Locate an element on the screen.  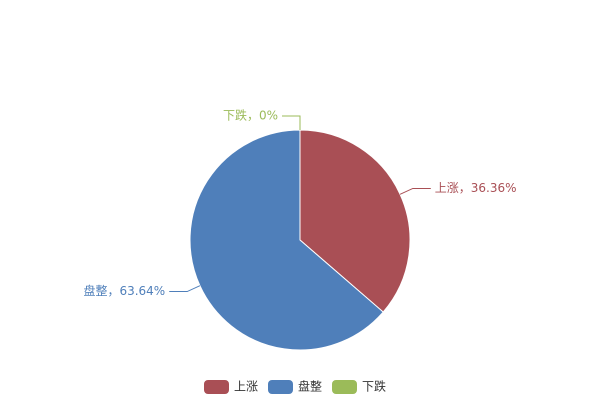
legend-label: 上涨 is located at coordinates (246, 386).